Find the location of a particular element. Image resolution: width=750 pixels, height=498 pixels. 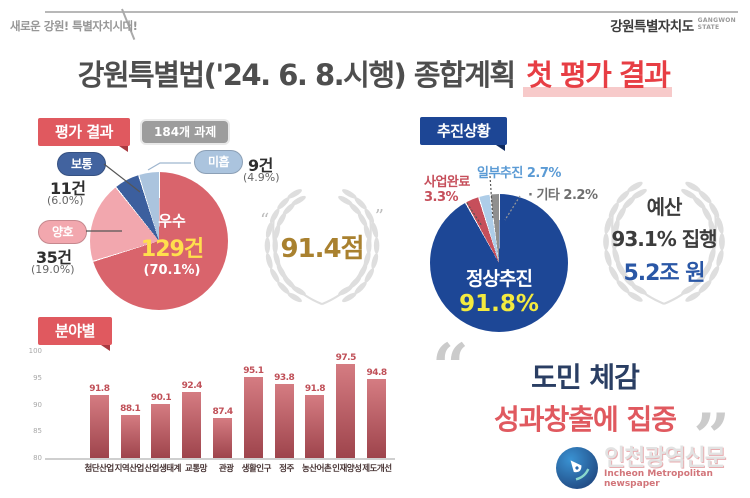

bar: 87.4 is located at coordinates (222, 432).